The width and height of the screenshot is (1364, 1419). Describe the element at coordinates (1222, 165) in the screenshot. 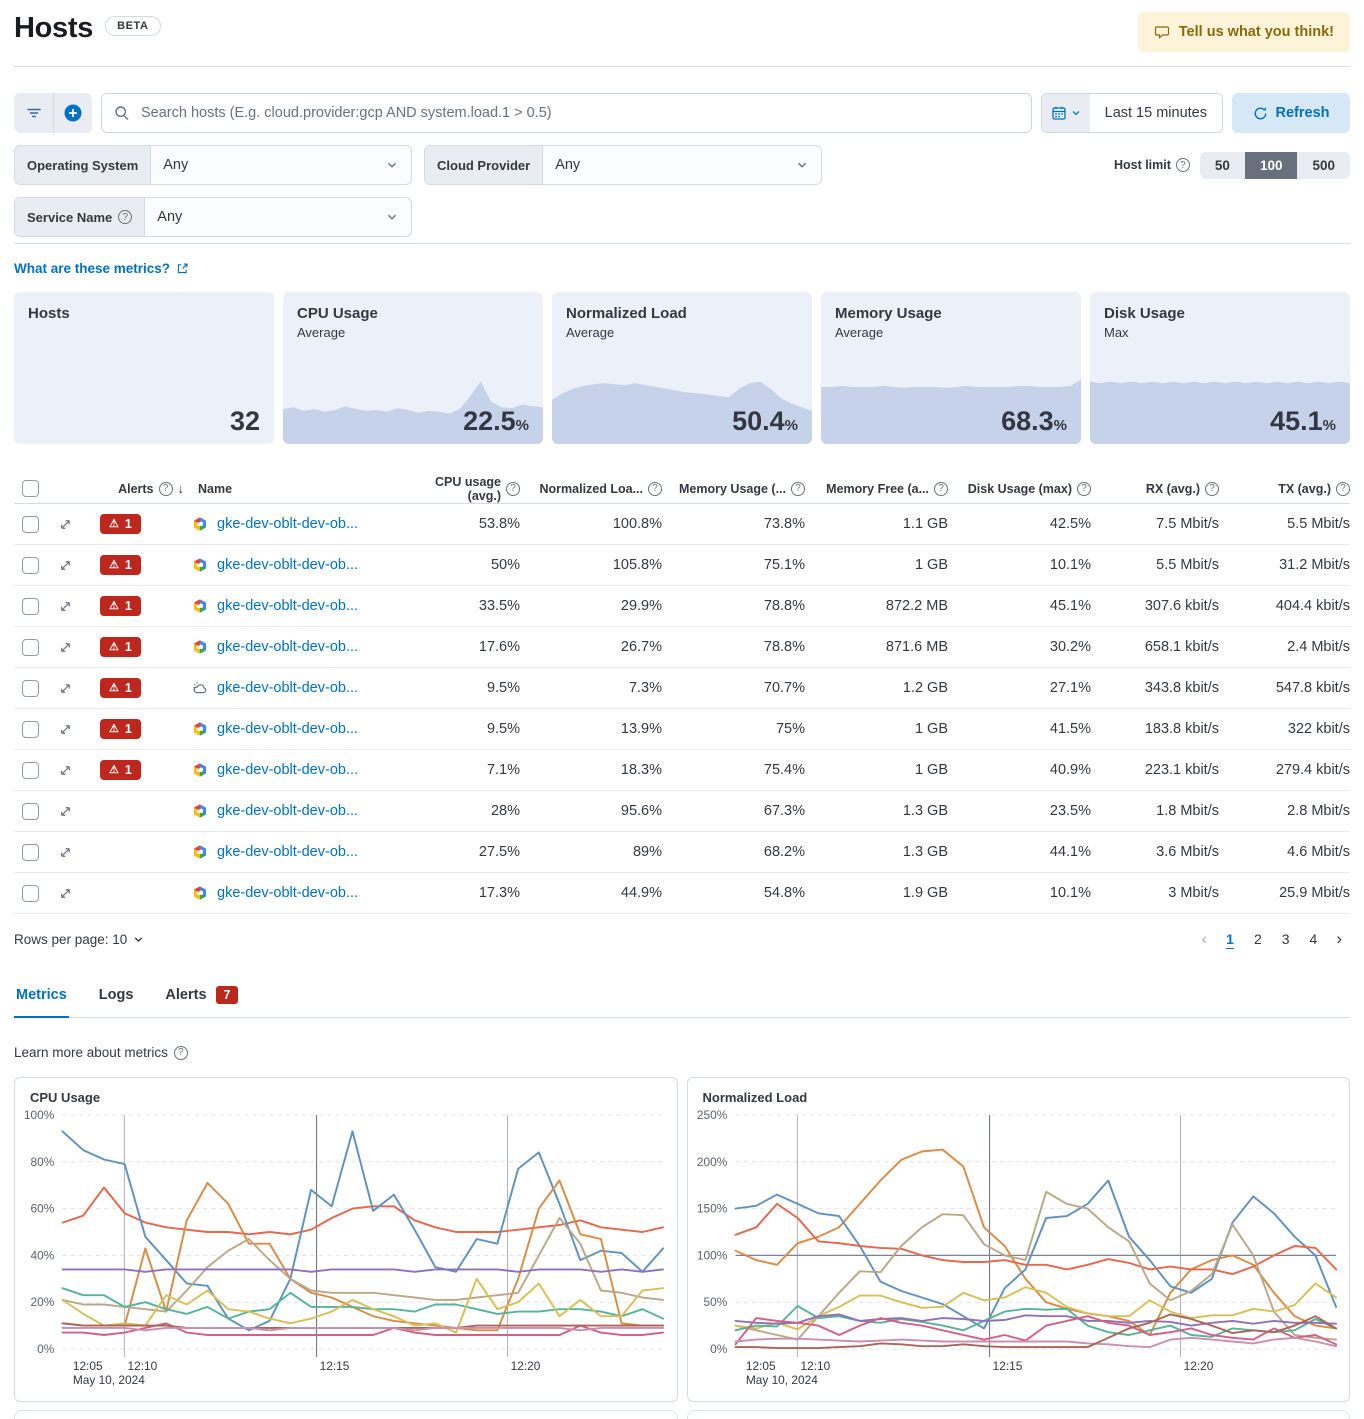

I see `host-limit-option-50: 50` at that location.